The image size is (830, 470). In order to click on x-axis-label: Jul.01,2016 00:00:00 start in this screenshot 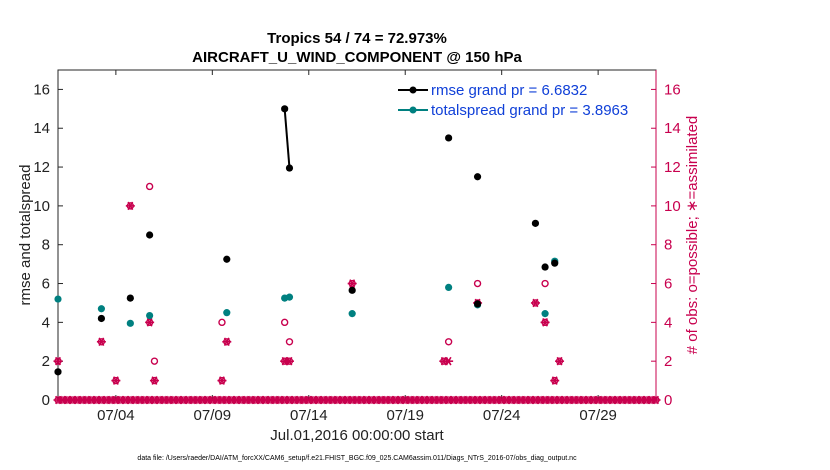, I will do `click(357, 435)`.